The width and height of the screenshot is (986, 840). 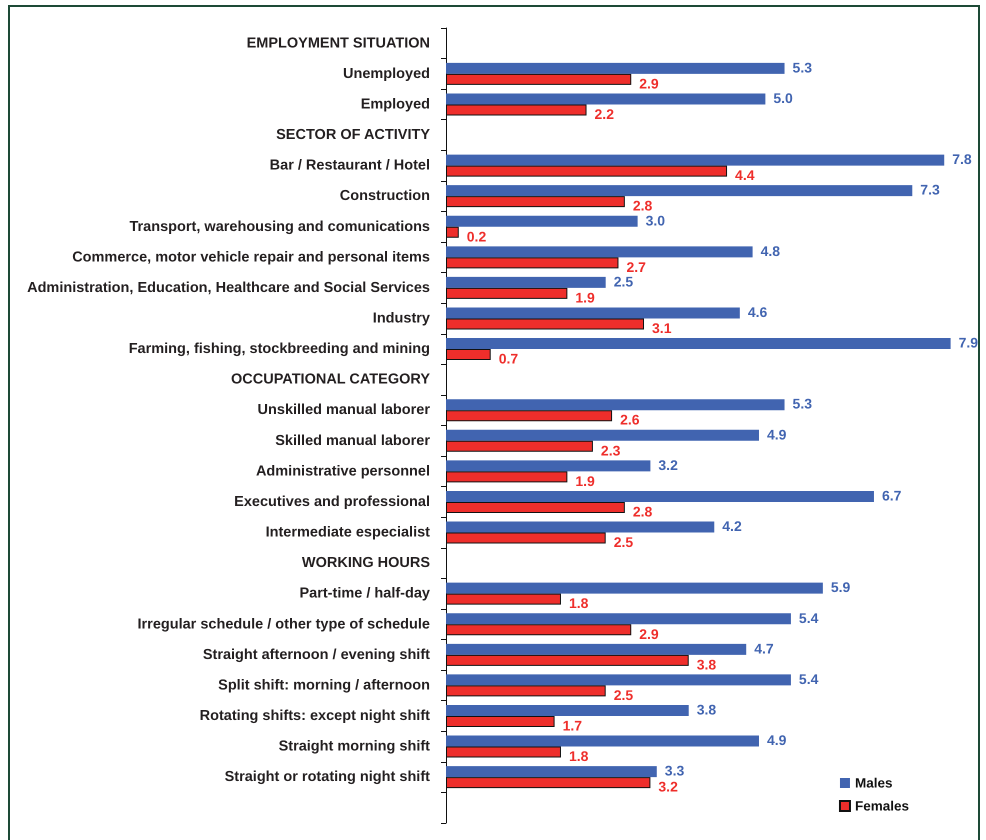 I want to click on data-label: 2.6, so click(x=630, y=420).